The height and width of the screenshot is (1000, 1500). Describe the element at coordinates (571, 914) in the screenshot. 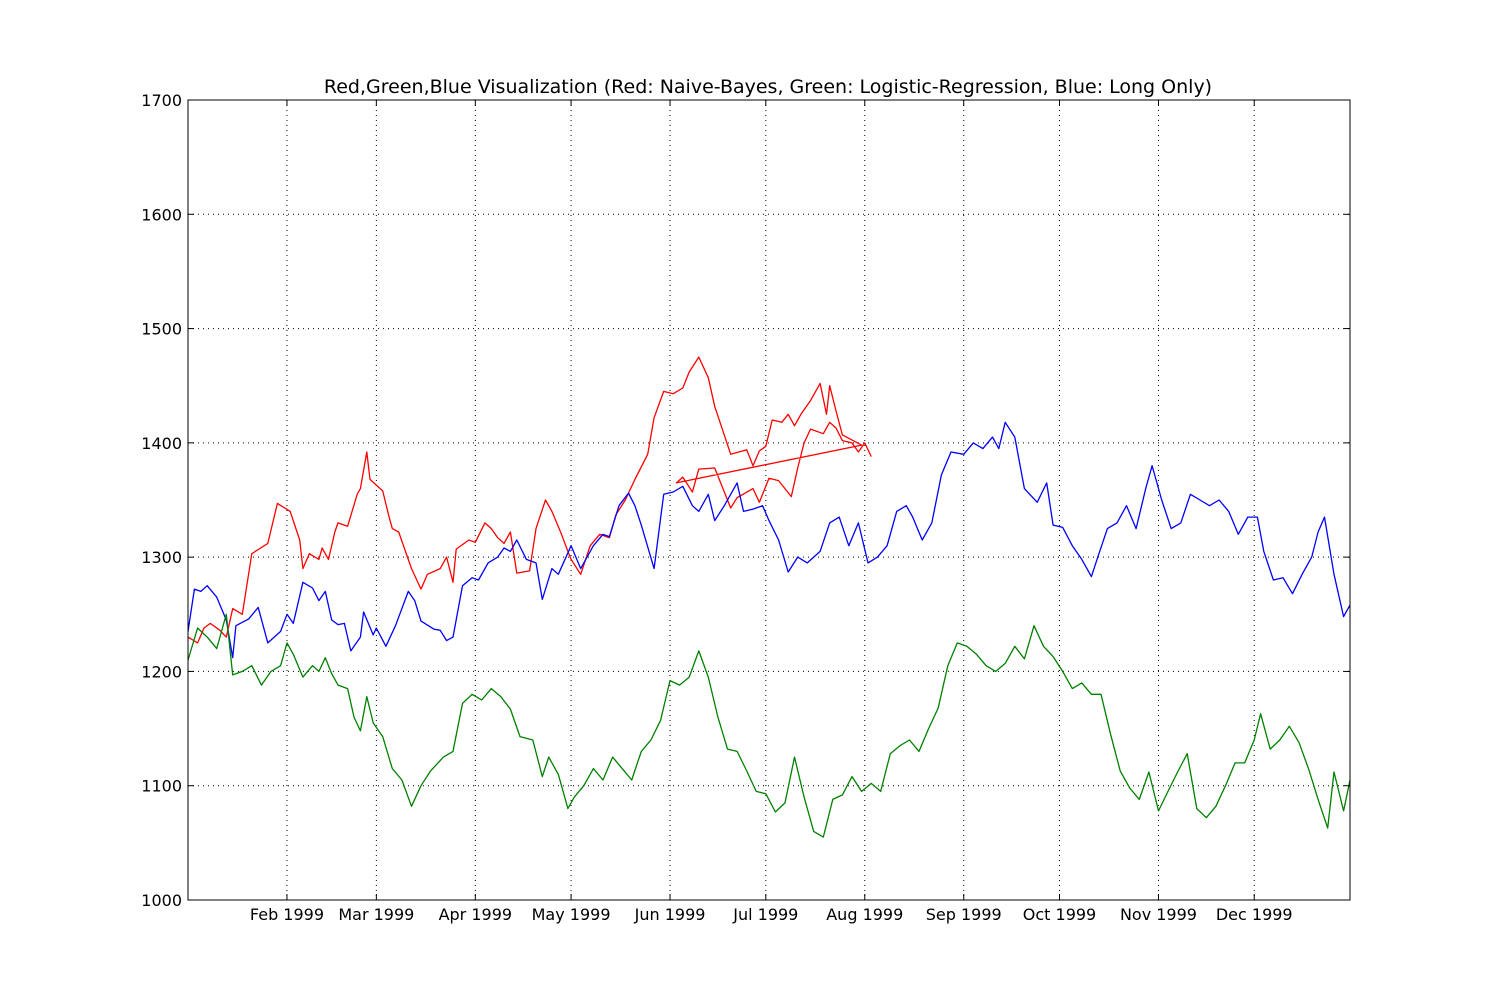

I see `x-tick-label: May 1999` at that location.